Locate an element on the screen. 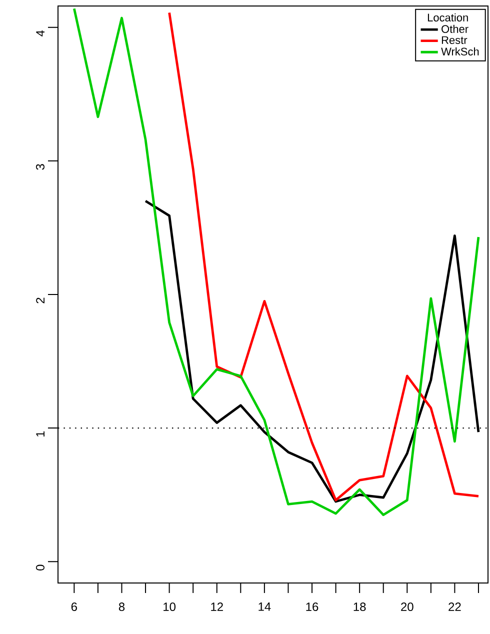  x-tick-label: 10 is located at coordinates (170, 607).